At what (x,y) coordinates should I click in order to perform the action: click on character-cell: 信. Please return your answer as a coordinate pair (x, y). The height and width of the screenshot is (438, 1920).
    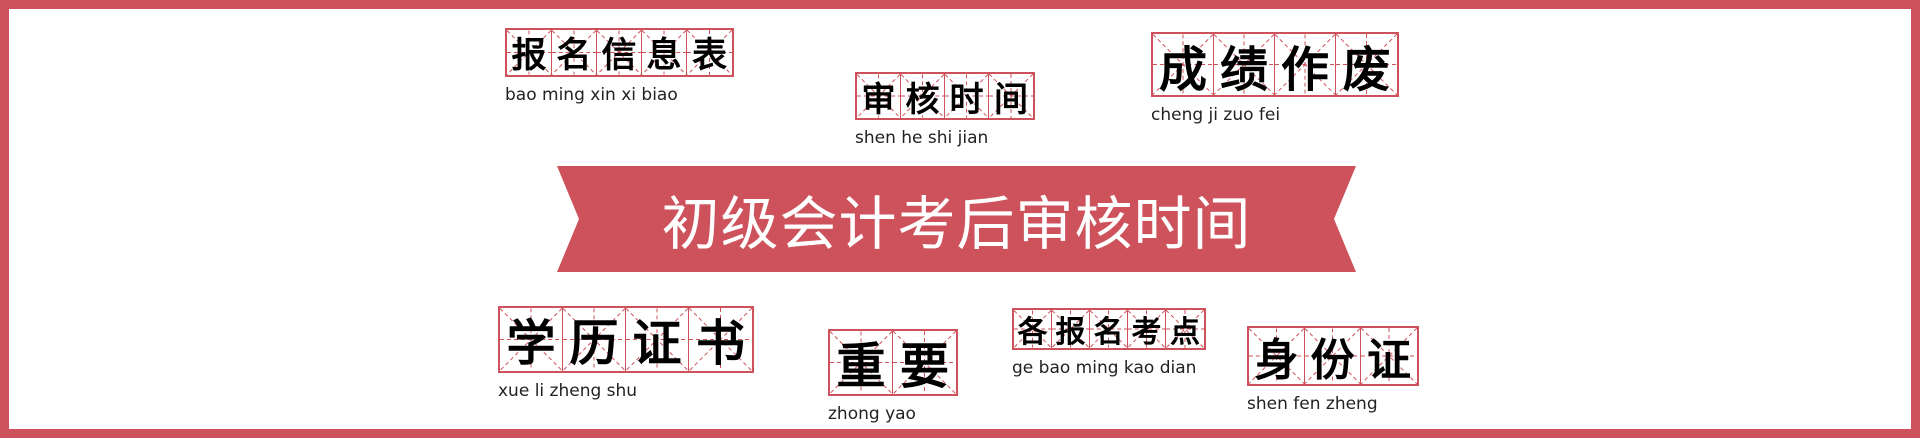
    Looking at the image, I should click on (619, 53).